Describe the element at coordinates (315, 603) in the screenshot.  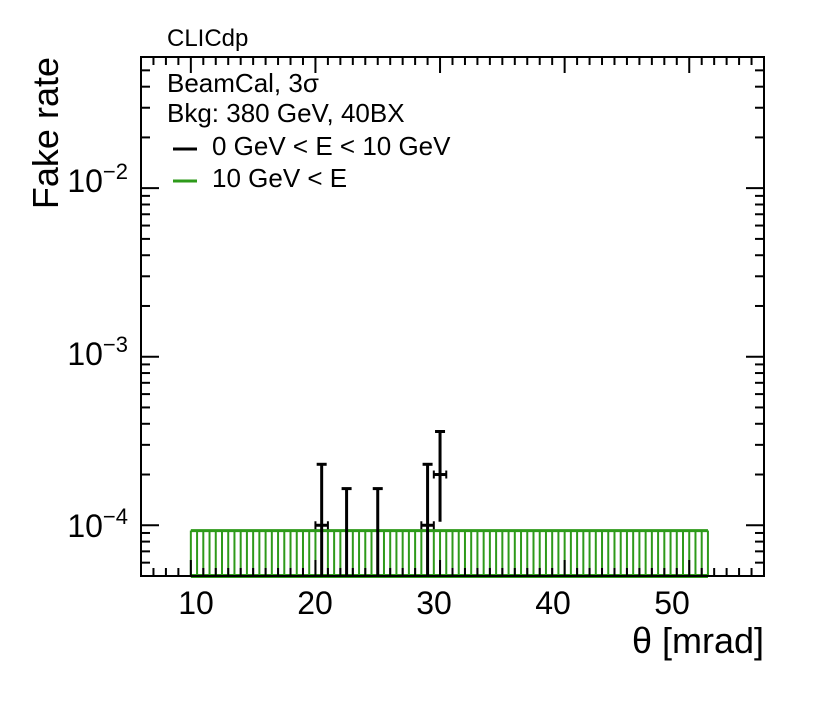
I see `x-tick-label-20: 20` at that location.